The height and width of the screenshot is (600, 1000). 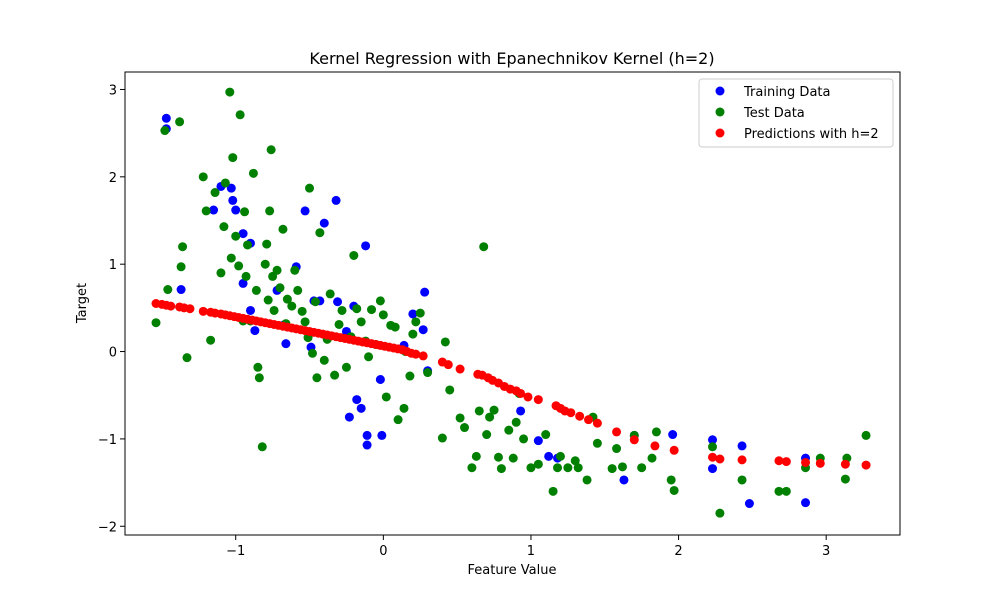 I want to click on y-tick-label: 0, so click(x=113, y=353).